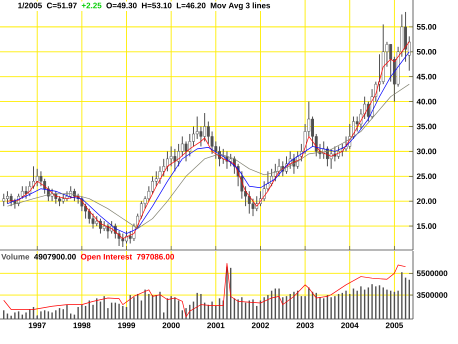 This screenshot has height=344, width=458. Describe the element at coordinates (215, 325) in the screenshot. I see `x-tick-label: 2001` at that location.